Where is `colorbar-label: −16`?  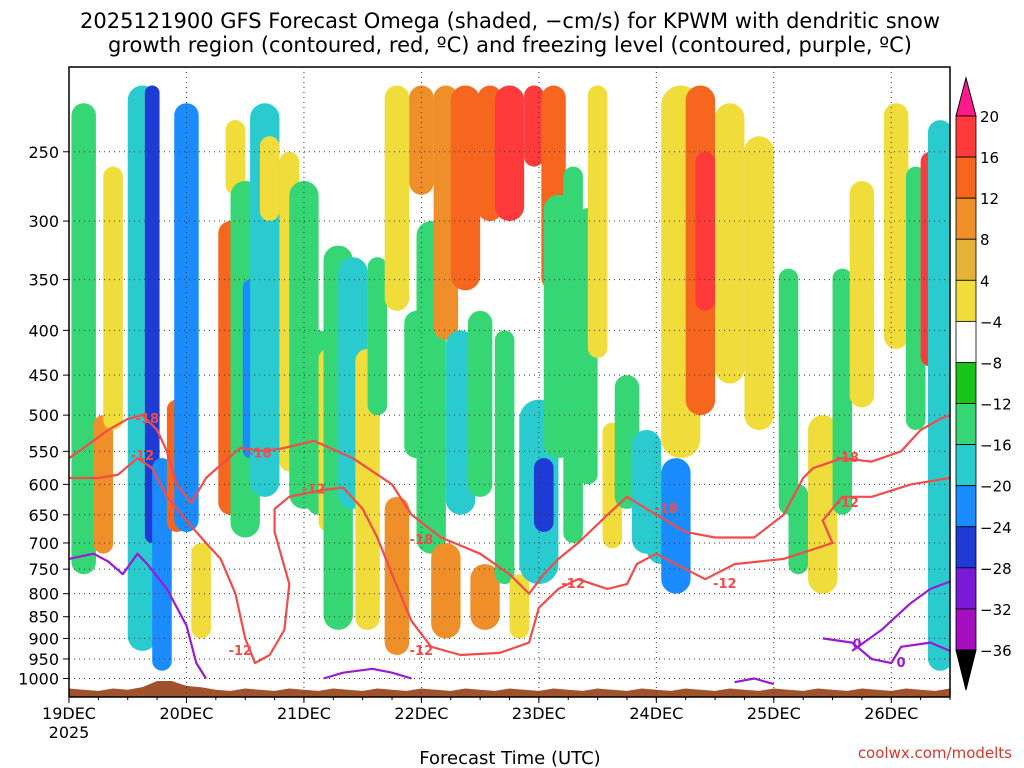
colorbar-label: −16 is located at coordinates (996, 446).